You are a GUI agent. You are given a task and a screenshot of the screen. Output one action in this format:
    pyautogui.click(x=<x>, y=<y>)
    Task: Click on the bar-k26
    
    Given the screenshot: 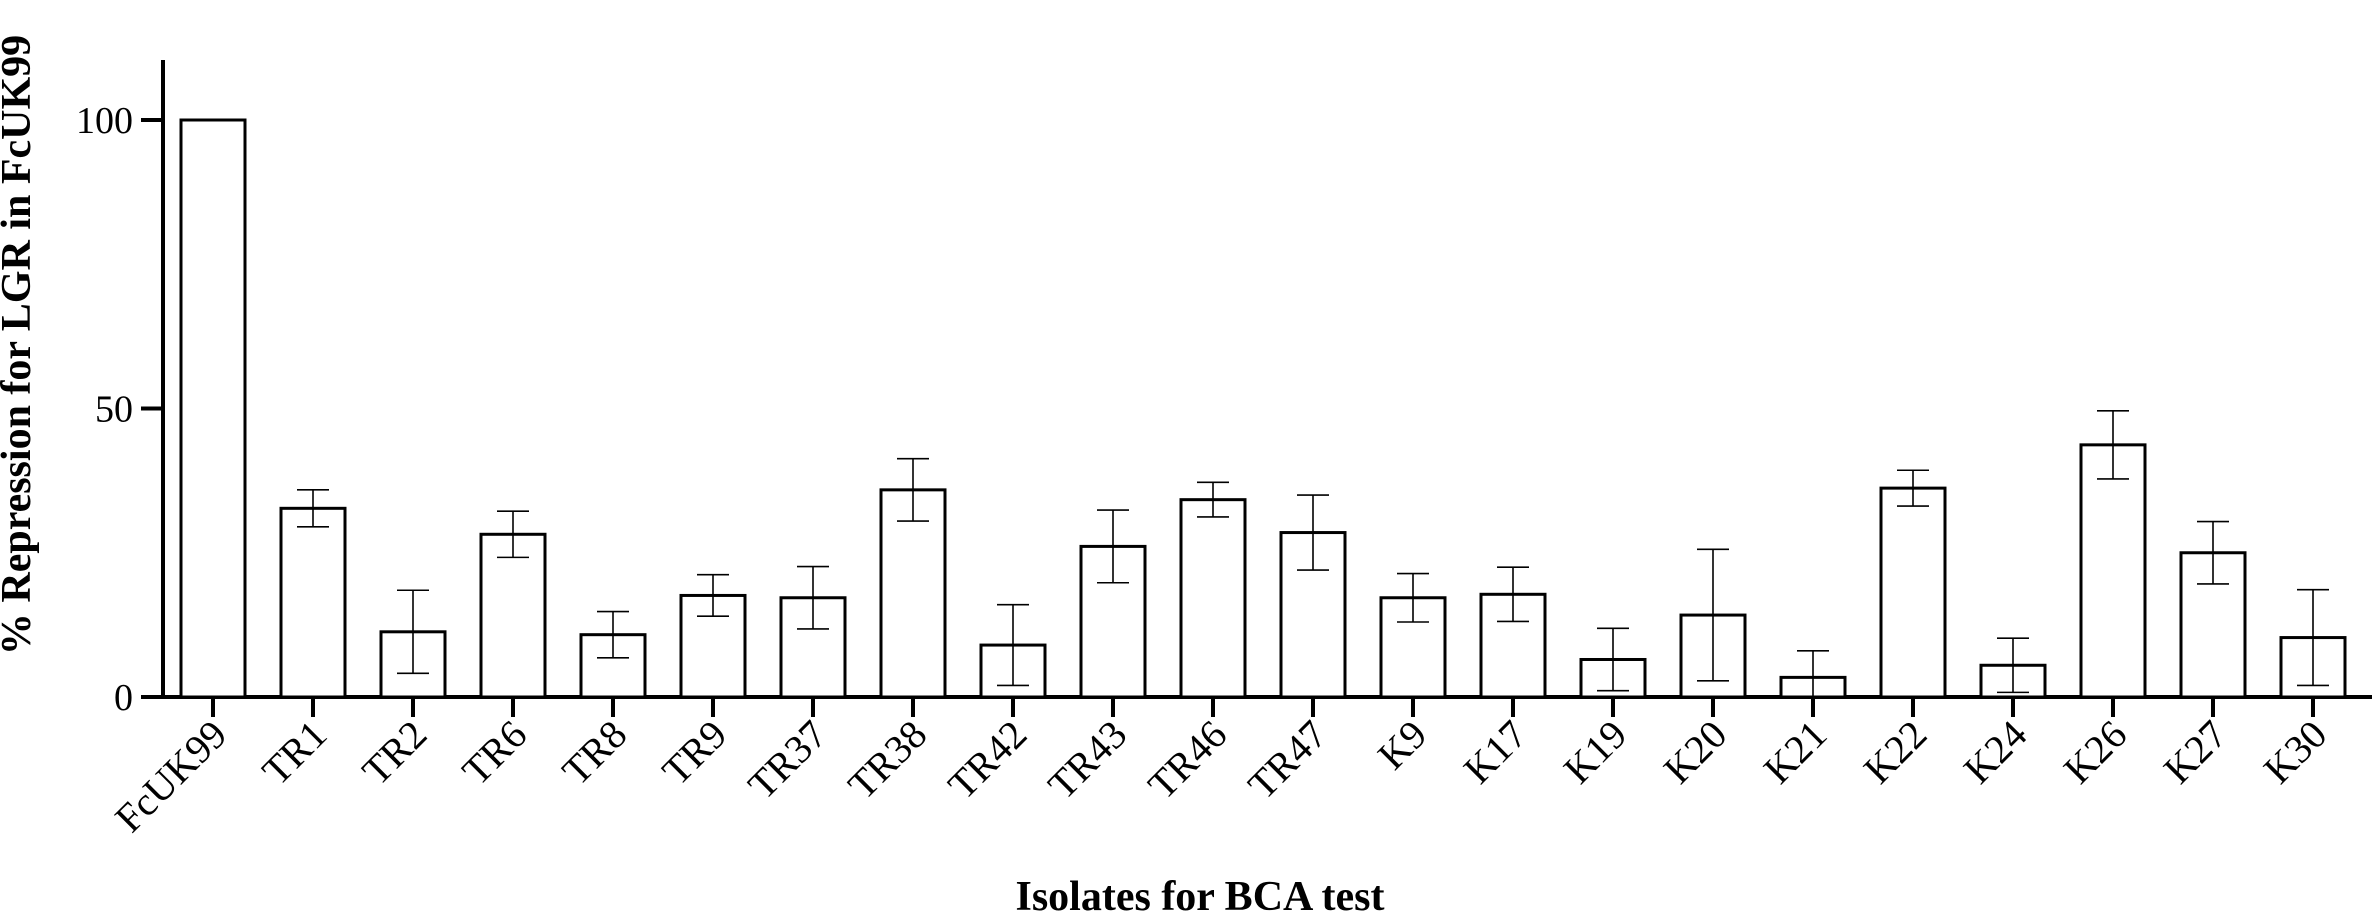 What is the action you would take?
    pyautogui.click(x=2113, y=571)
    